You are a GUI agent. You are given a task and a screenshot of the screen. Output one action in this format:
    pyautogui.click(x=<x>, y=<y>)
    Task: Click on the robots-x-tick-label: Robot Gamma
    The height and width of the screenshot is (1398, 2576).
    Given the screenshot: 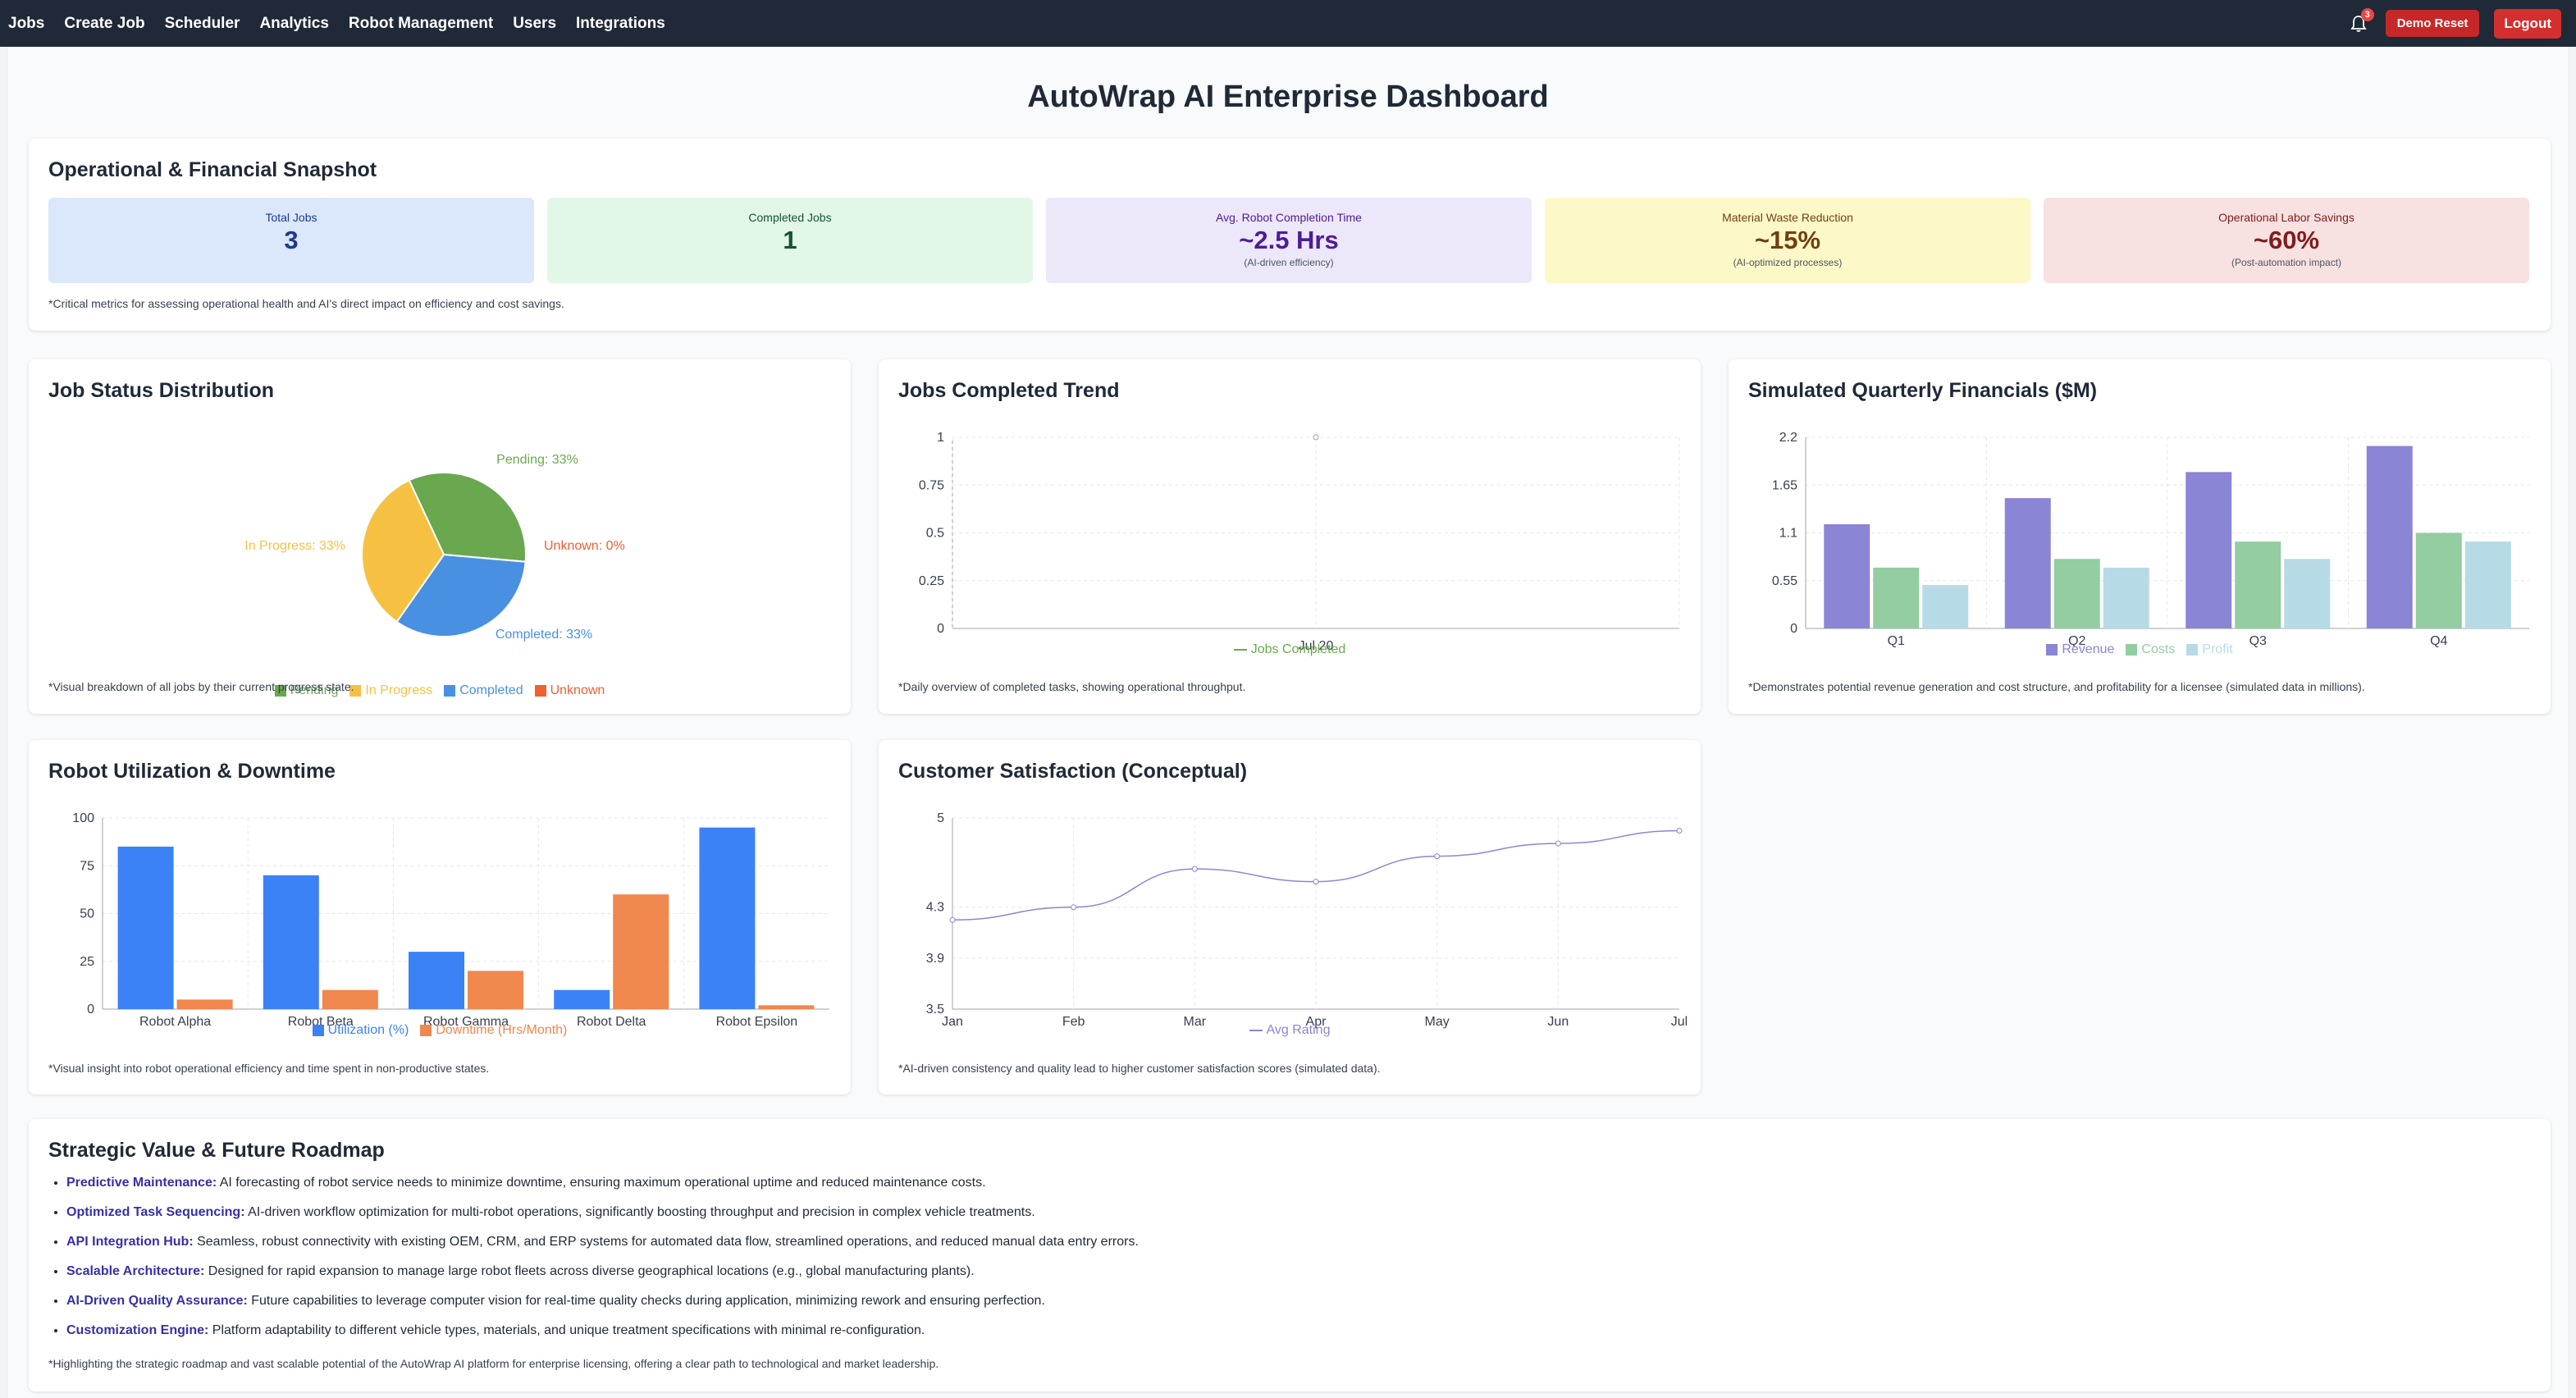 What is the action you would take?
    pyautogui.click(x=466, y=1022)
    